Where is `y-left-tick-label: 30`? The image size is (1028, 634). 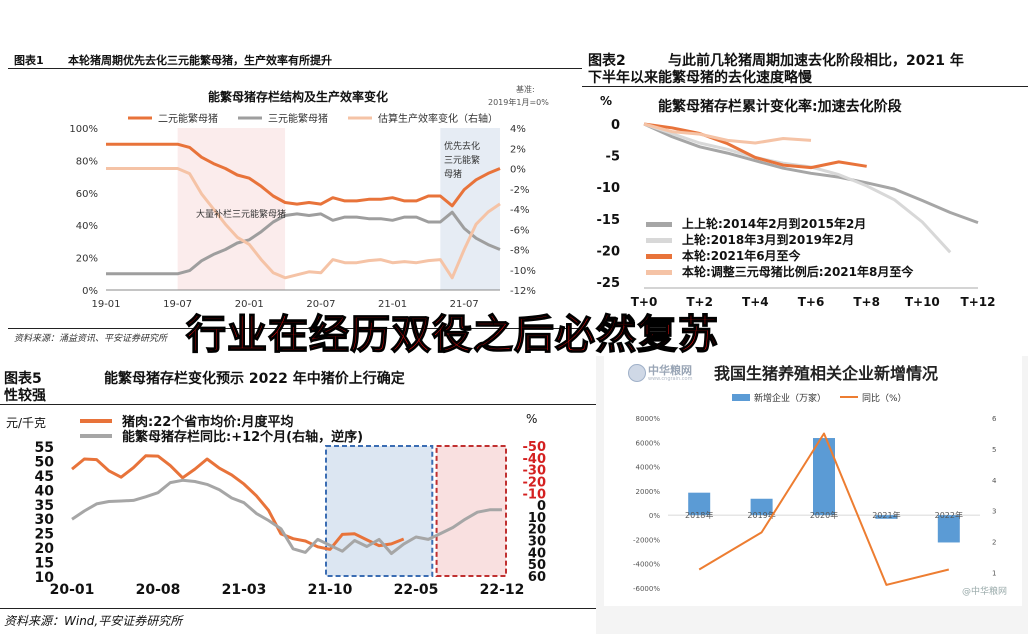 y-left-tick-label: 30 is located at coordinates (45, 520).